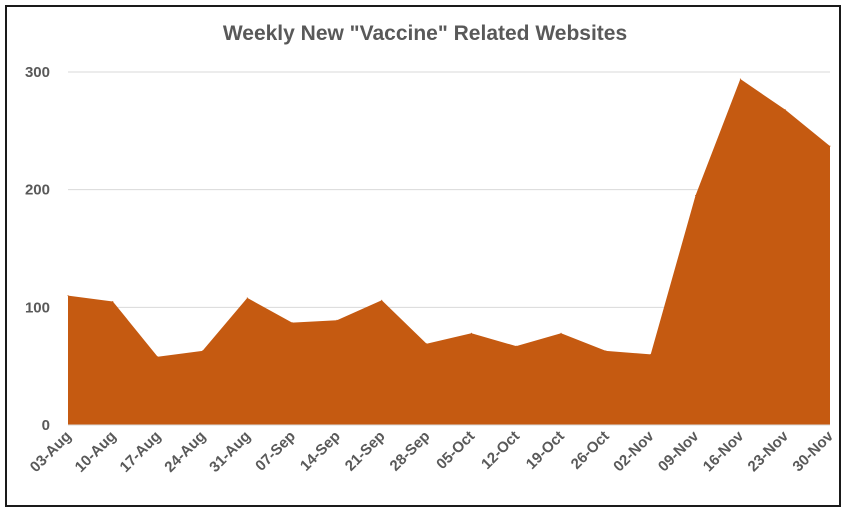  What do you see at coordinates (185, 452) in the screenshot?
I see `x-tick-label: 24-Aug` at bounding box center [185, 452].